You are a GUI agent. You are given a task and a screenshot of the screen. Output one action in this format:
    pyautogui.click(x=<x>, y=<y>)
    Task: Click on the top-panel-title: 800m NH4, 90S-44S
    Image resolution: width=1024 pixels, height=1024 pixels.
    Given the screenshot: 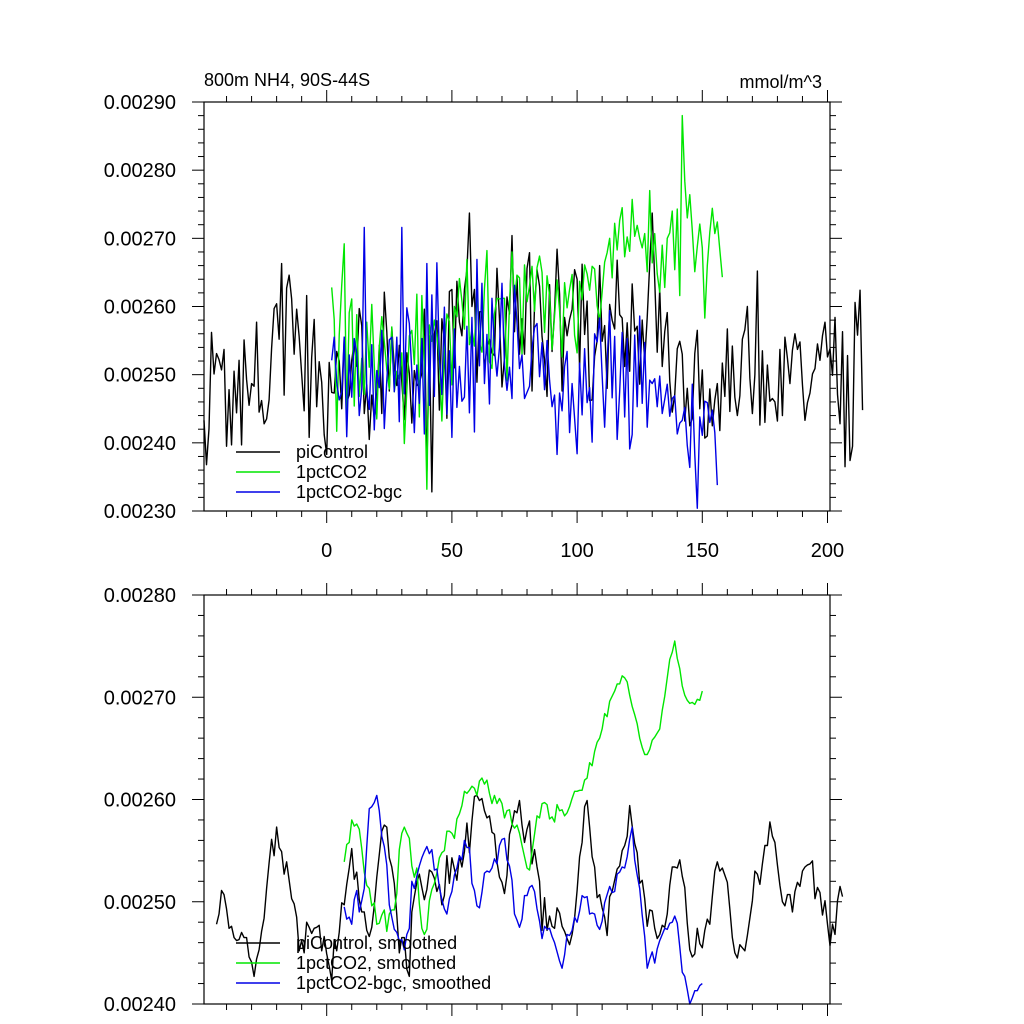 What is the action you would take?
    pyautogui.click(x=287, y=80)
    